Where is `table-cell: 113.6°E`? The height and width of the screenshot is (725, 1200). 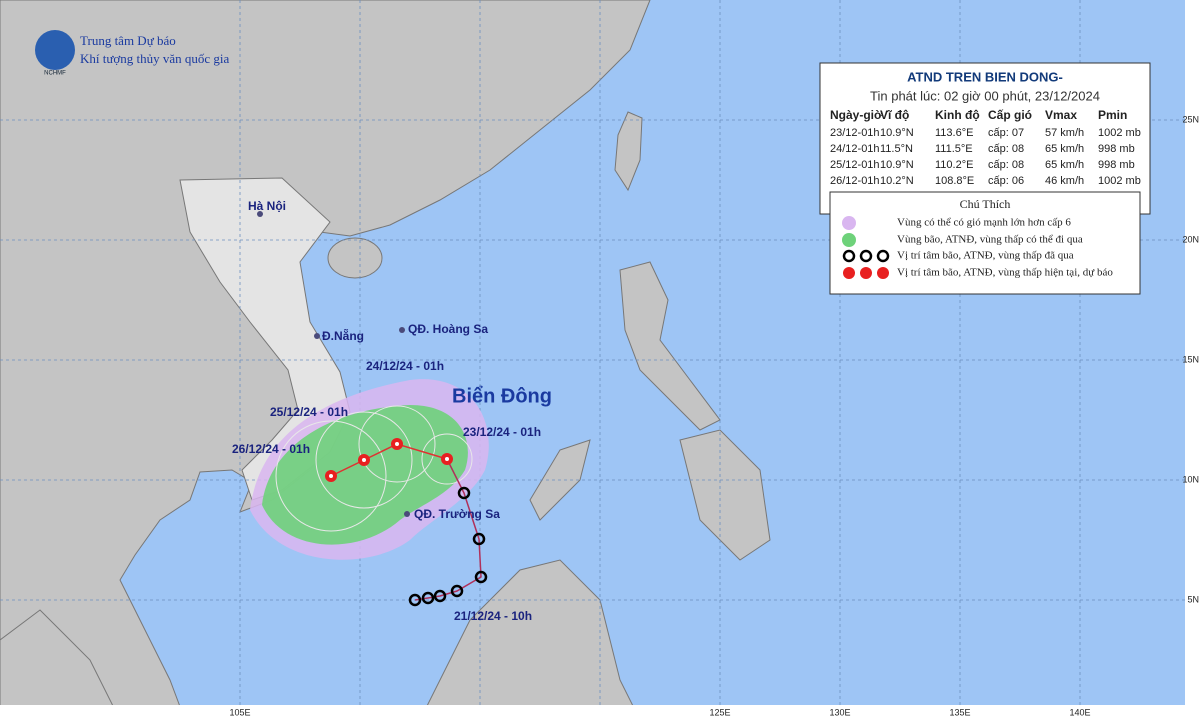 table-cell: 113.6°E is located at coordinates (954, 133).